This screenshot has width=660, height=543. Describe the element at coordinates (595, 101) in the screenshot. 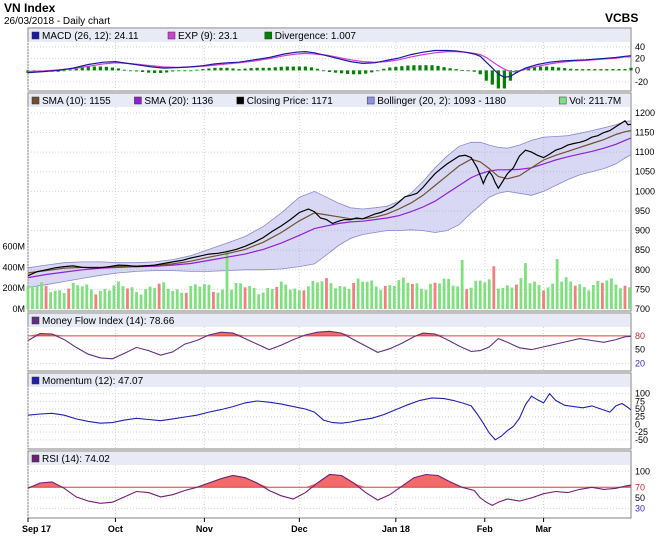

I see `legend-label-price-4: Vol: 211.7M` at that location.